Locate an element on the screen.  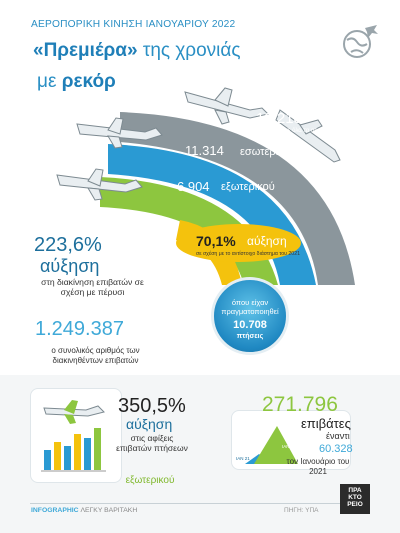
kicker-title: ΑΕΡΟΠΟΡΙΚΗ ΚΙΝΗΣΗ ΙΑΝΟΥΑΡΙΟΥ 2022 is located at coordinates (133, 24).